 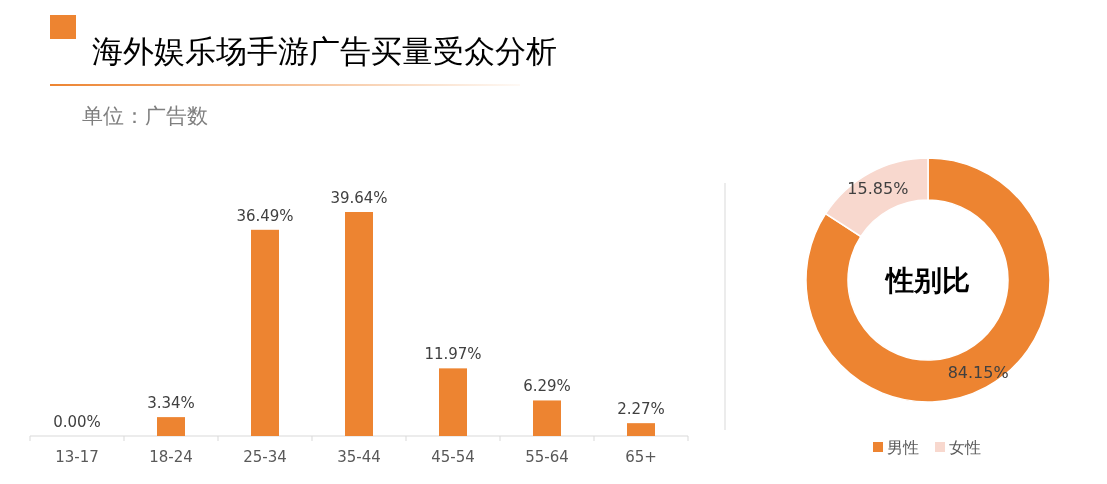 I want to click on x-tick-label: 45-54, so click(x=453, y=457).